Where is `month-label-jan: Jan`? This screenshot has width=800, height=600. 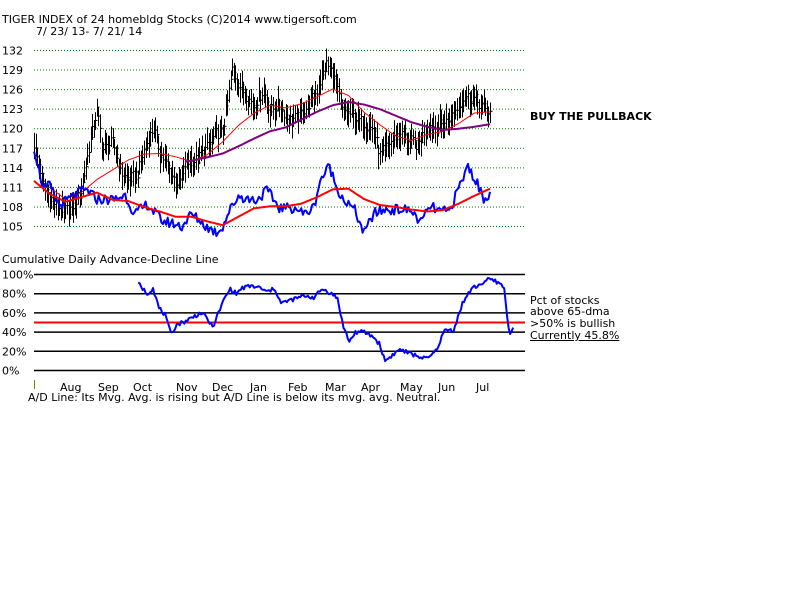 month-label-jan: Jan is located at coordinates (258, 387).